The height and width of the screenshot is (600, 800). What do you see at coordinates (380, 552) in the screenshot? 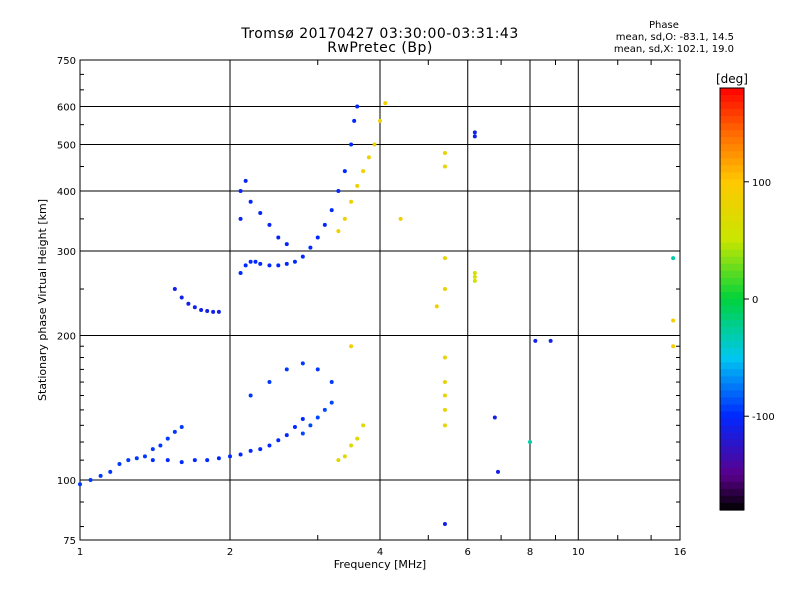
I see `x-tick-label: 4` at bounding box center [380, 552].